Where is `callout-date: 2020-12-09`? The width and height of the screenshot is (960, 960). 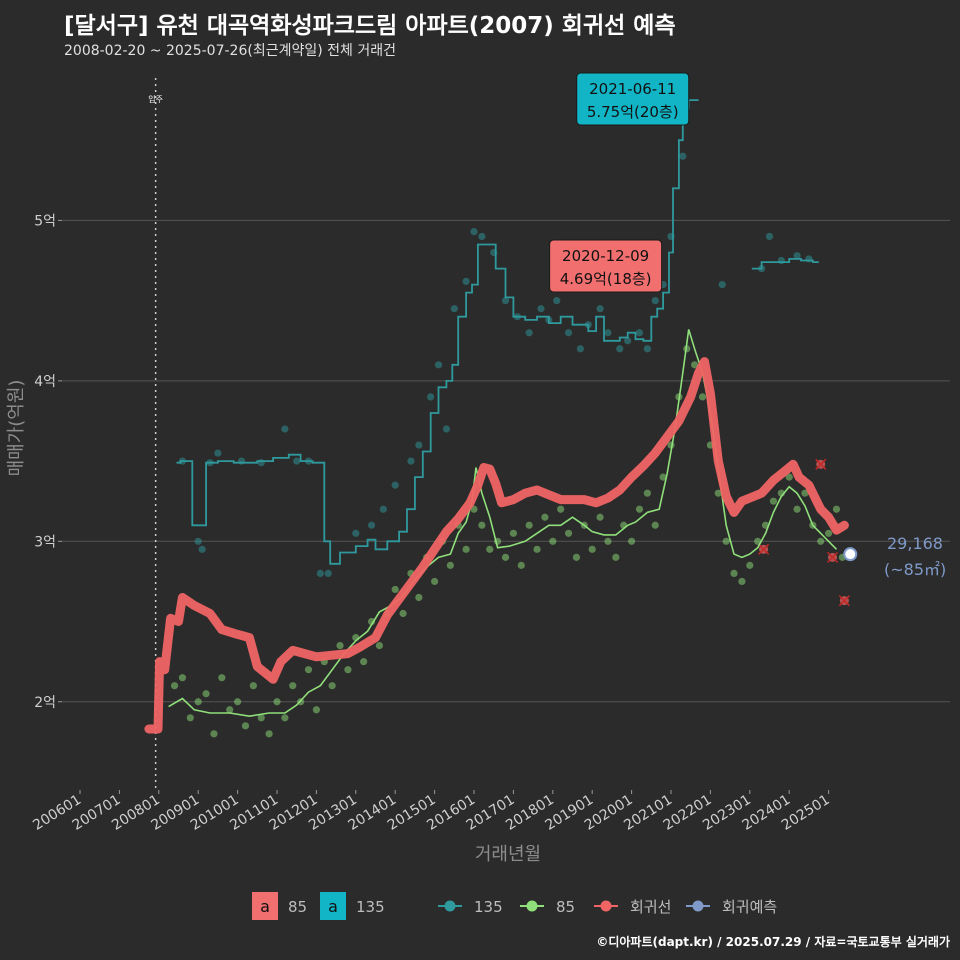 callout-date: 2020-12-09 is located at coordinates (605, 256).